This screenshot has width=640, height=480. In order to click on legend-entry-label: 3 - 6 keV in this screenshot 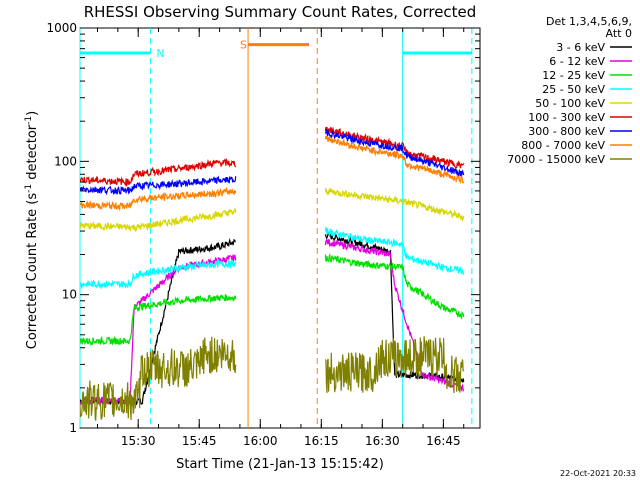, I will do `click(580, 47)`.